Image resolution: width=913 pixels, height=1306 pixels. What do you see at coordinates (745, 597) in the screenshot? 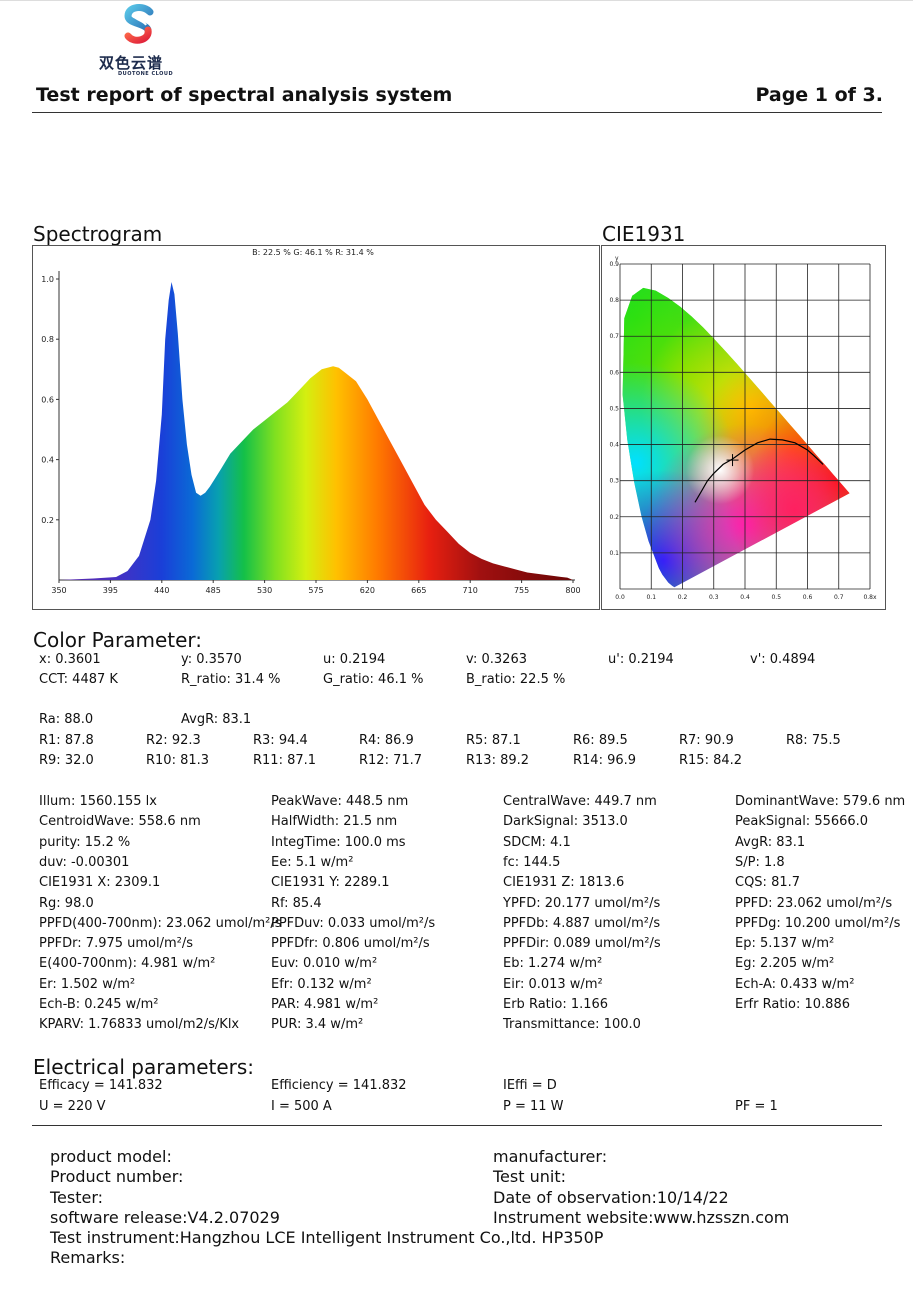
I see `cie-x-tick-0-4: 0.4` at bounding box center [745, 597].